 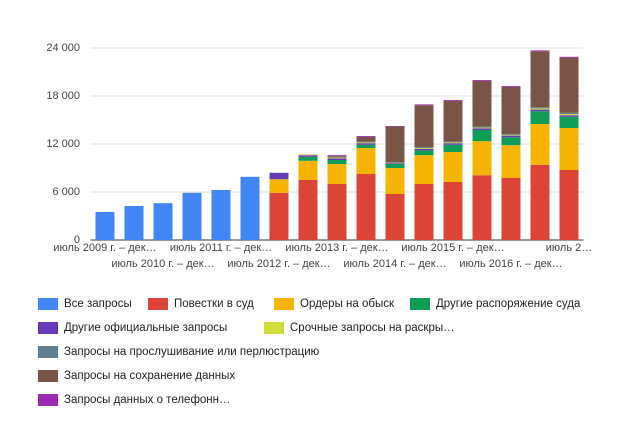 I want to click on y-tick-label: 24 000, so click(x=63, y=48).